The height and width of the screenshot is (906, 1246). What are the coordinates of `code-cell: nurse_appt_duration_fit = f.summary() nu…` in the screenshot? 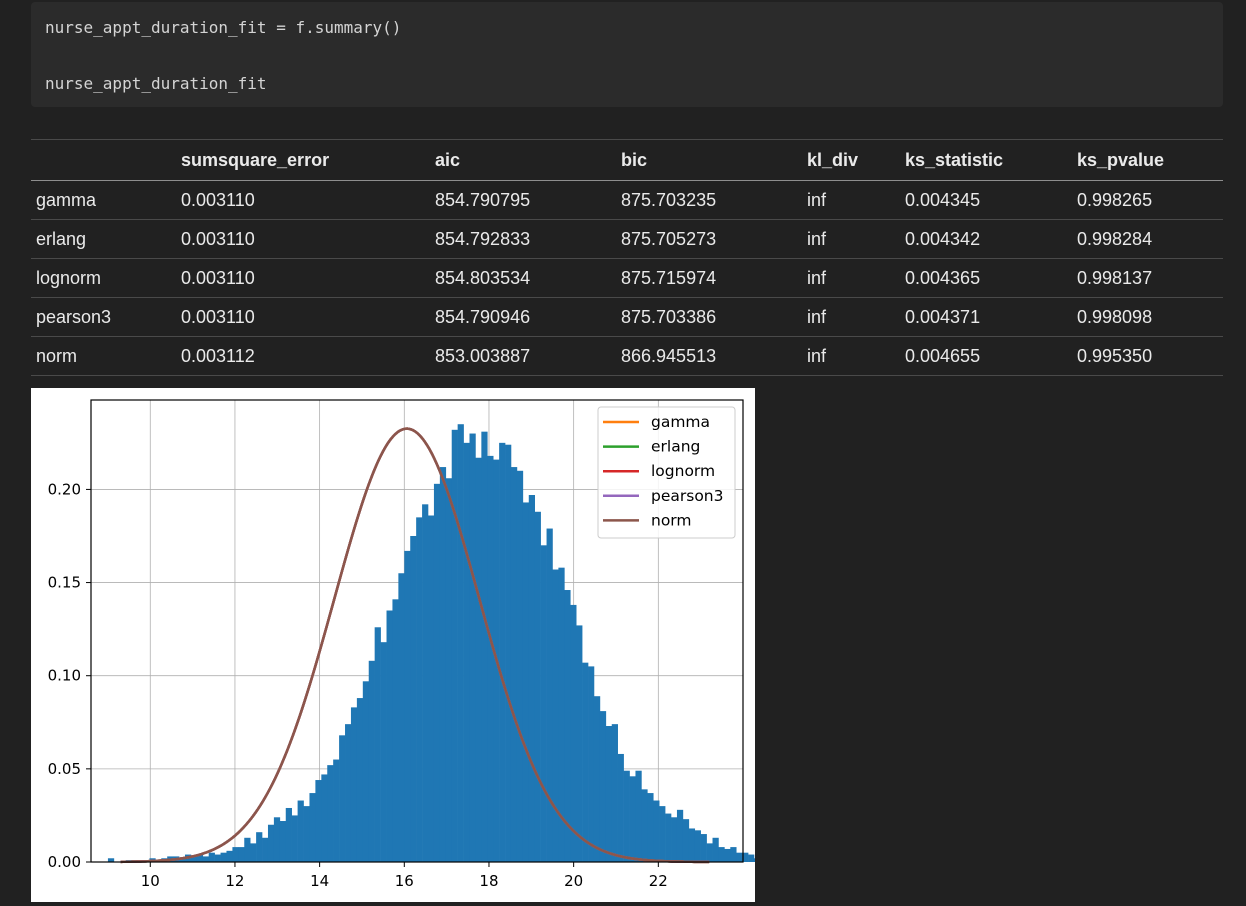 It's located at (627, 54).